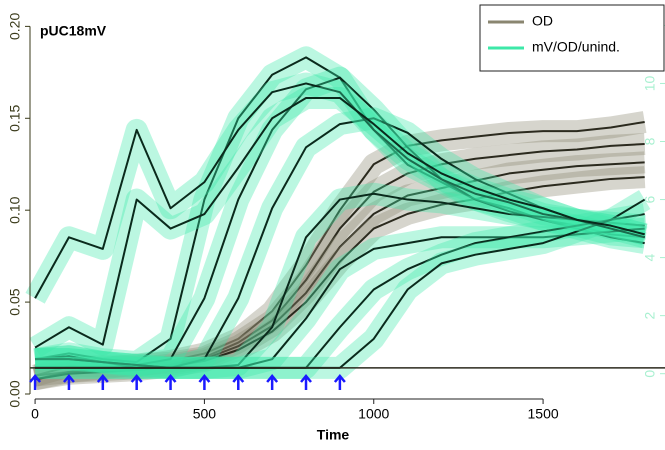  Describe the element at coordinates (373, 414) in the screenshot. I see `x-tick-label: 1000` at that location.